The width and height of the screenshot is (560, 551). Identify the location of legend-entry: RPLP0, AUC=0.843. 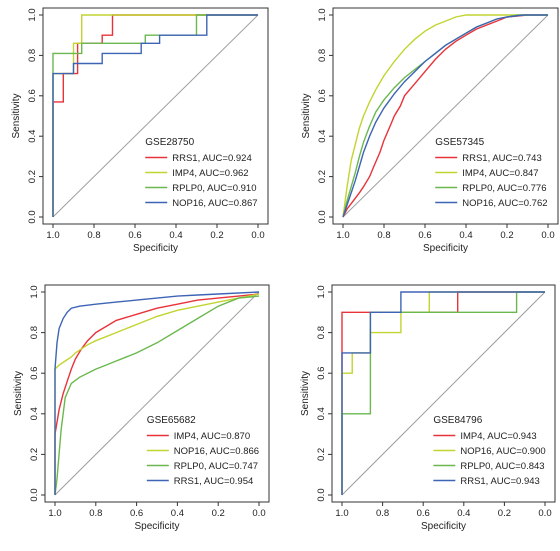
(502, 466).